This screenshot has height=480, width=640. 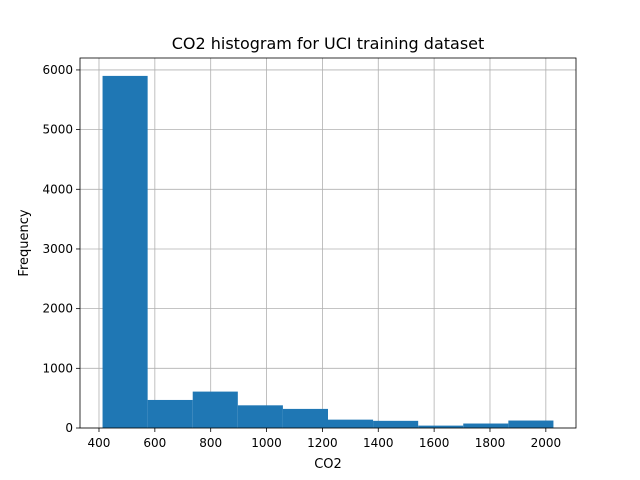 What do you see at coordinates (69, 428) in the screenshot?
I see `y-tick-label: 0` at bounding box center [69, 428].